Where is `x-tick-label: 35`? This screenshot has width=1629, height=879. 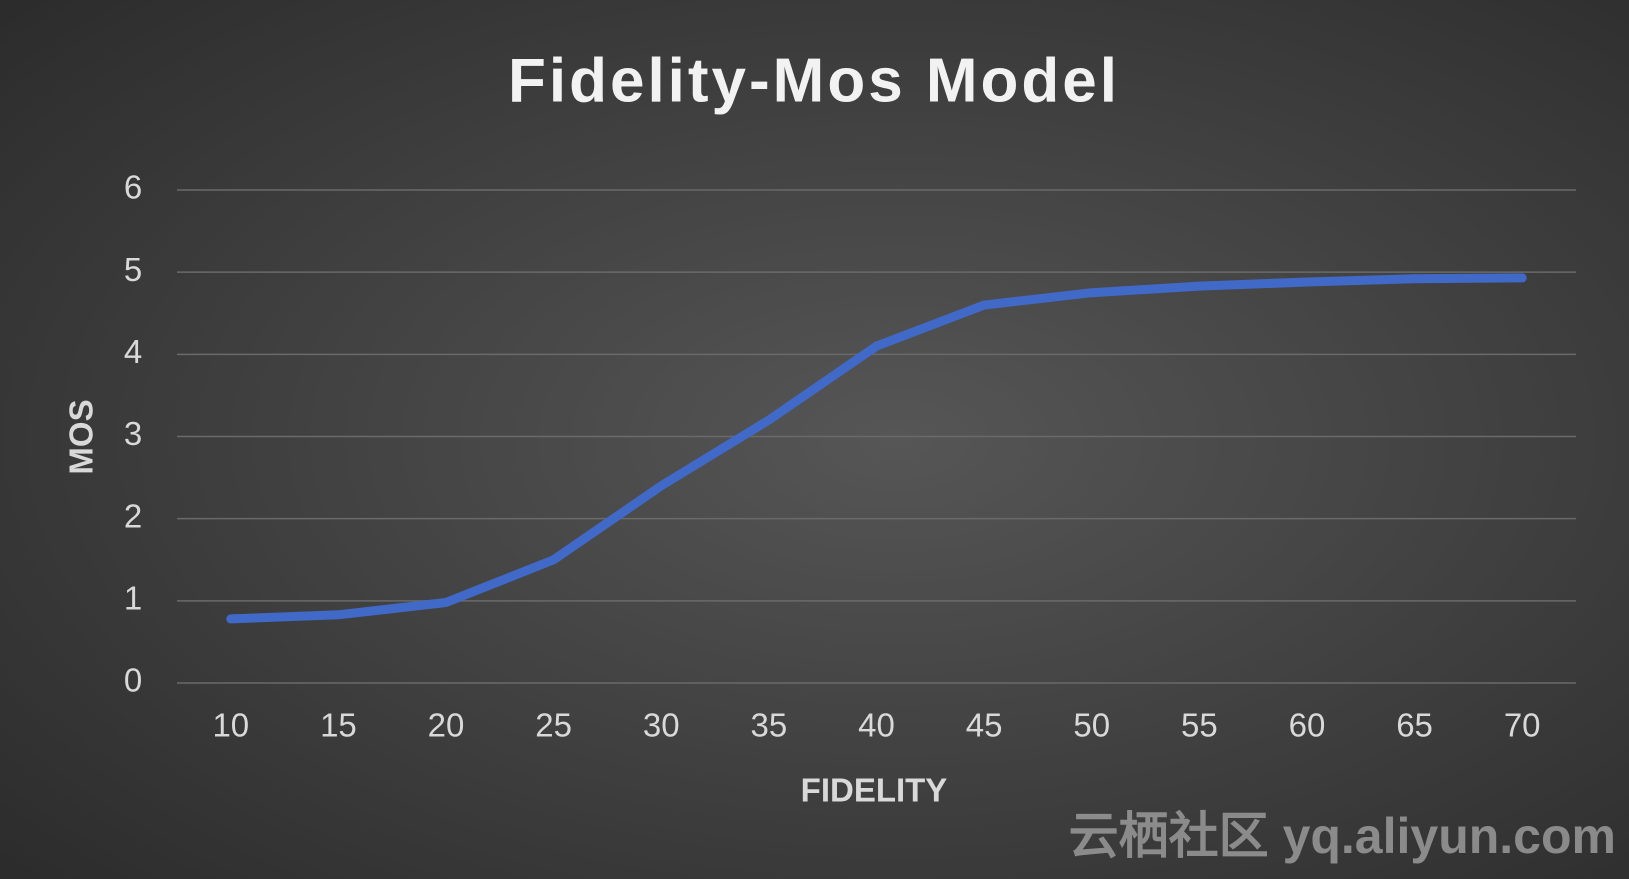 x-tick-label: 35 is located at coordinates (769, 725).